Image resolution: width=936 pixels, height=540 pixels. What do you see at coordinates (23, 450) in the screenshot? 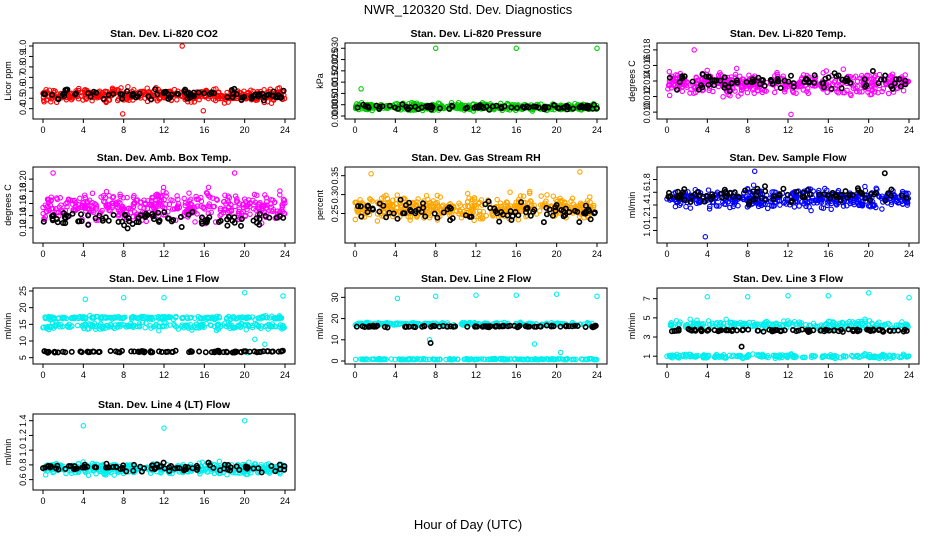
I see `y-tick-label: 1.0` at bounding box center [23, 450].